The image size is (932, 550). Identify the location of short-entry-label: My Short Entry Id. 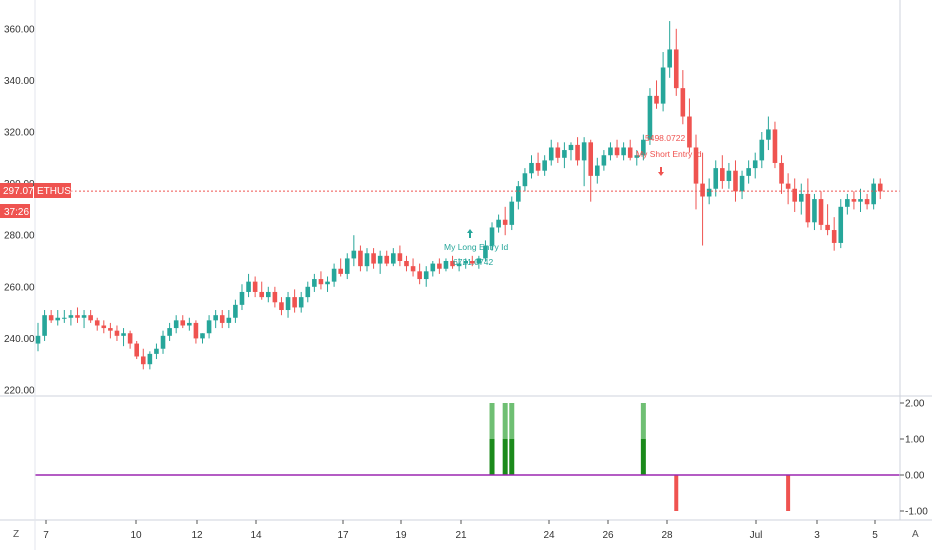
(669, 154).